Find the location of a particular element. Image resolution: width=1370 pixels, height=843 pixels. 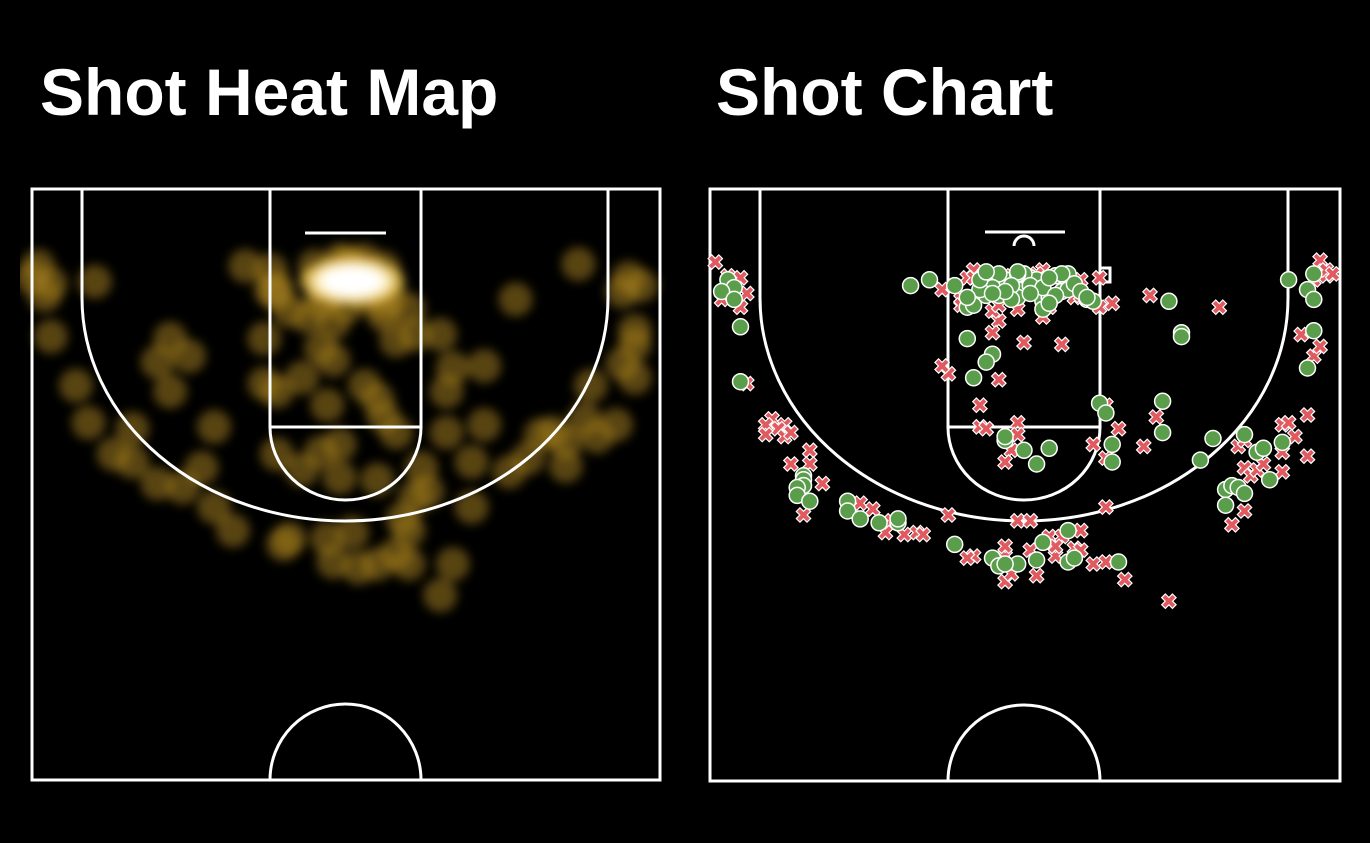

three-point-arc is located at coordinates (1024, 410).